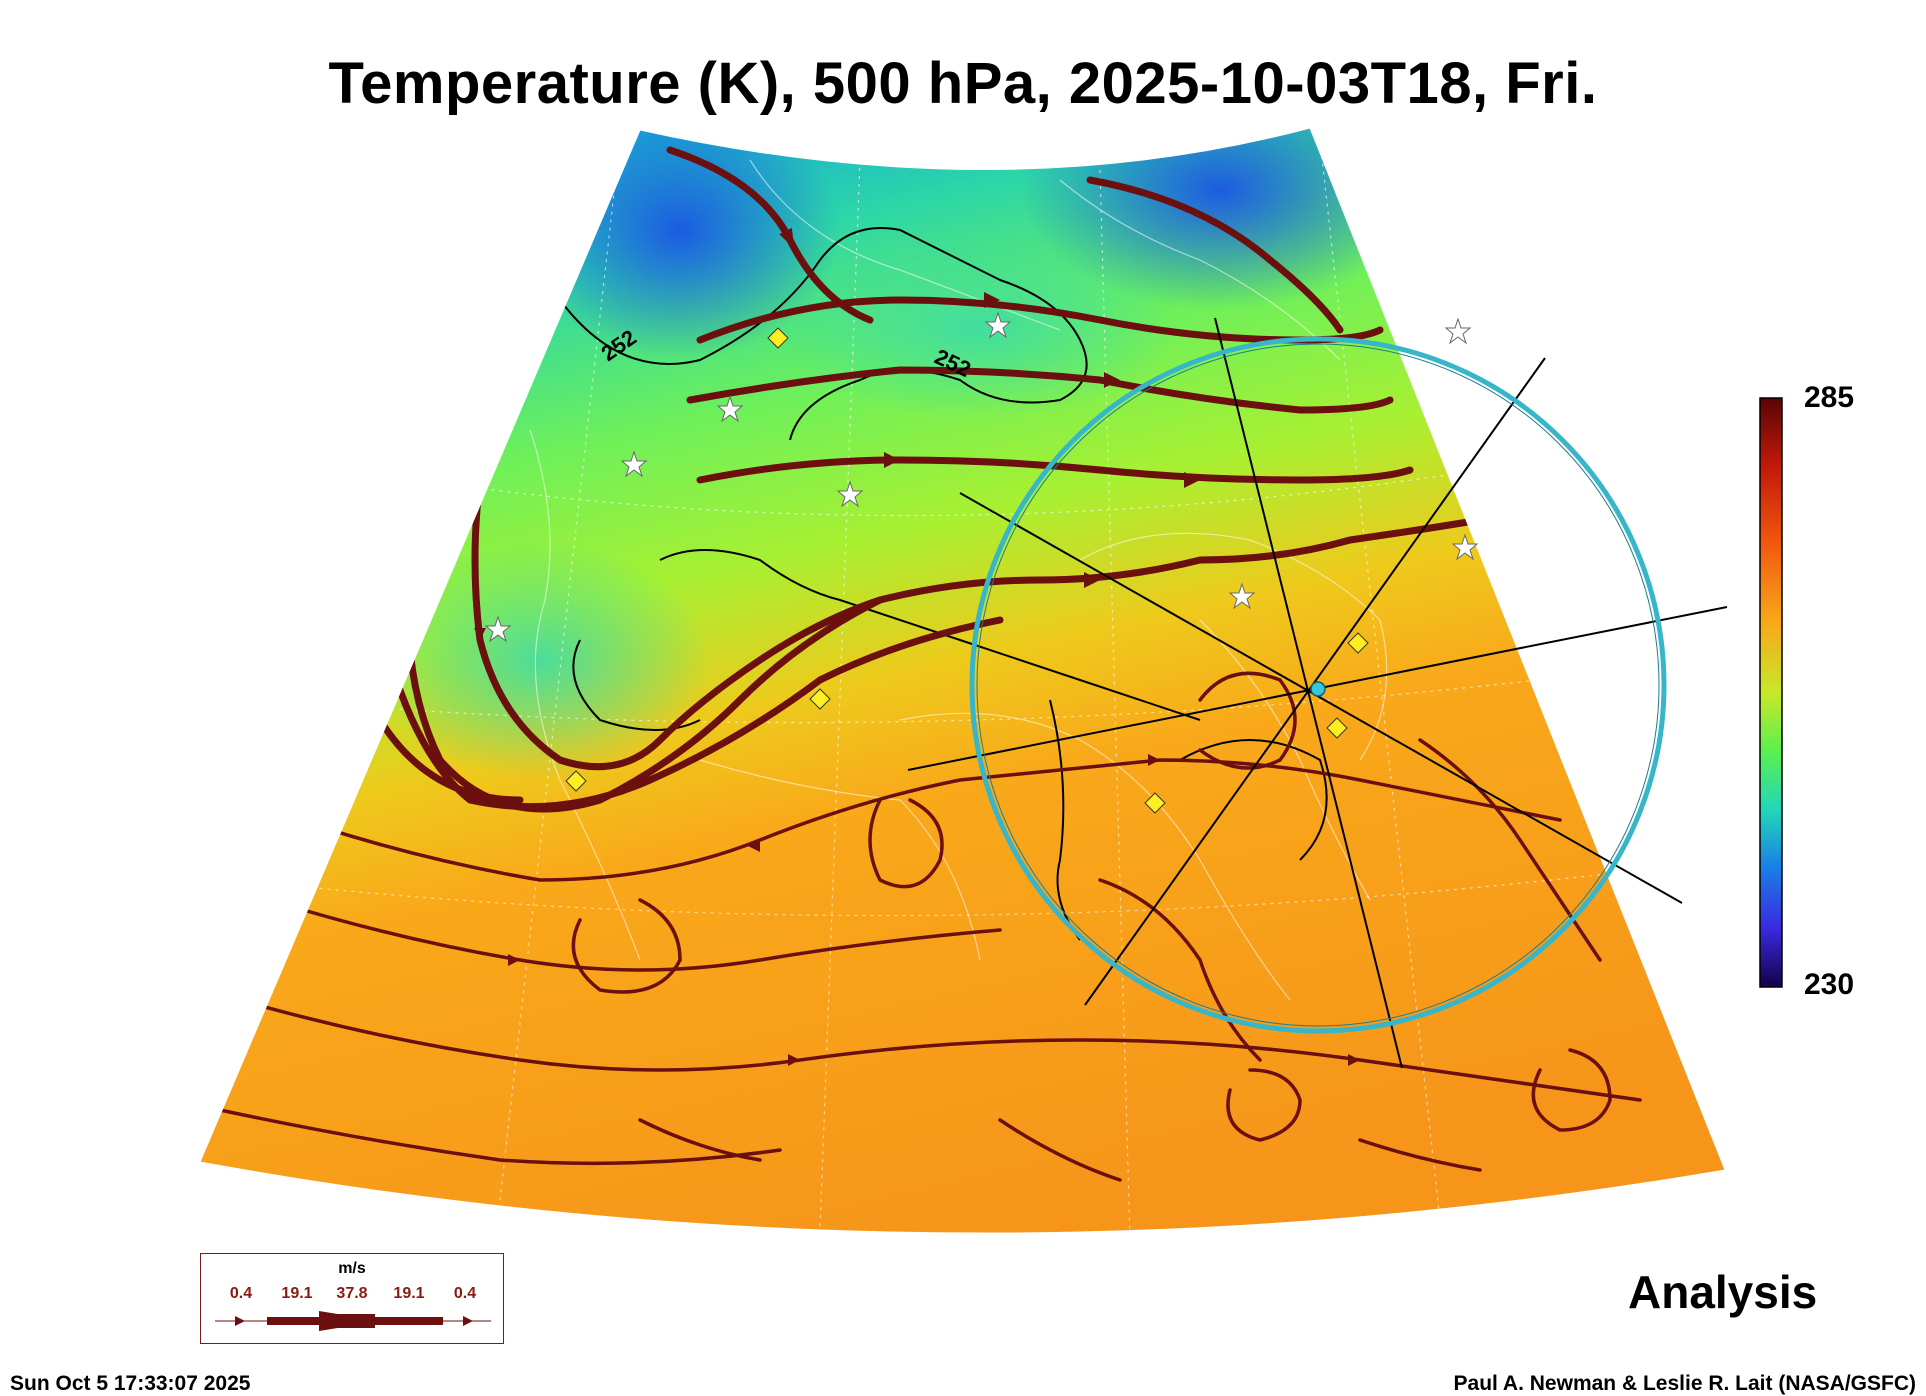 This screenshot has width=1926, height=1396. I want to click on star-markers, so click(981, 477).